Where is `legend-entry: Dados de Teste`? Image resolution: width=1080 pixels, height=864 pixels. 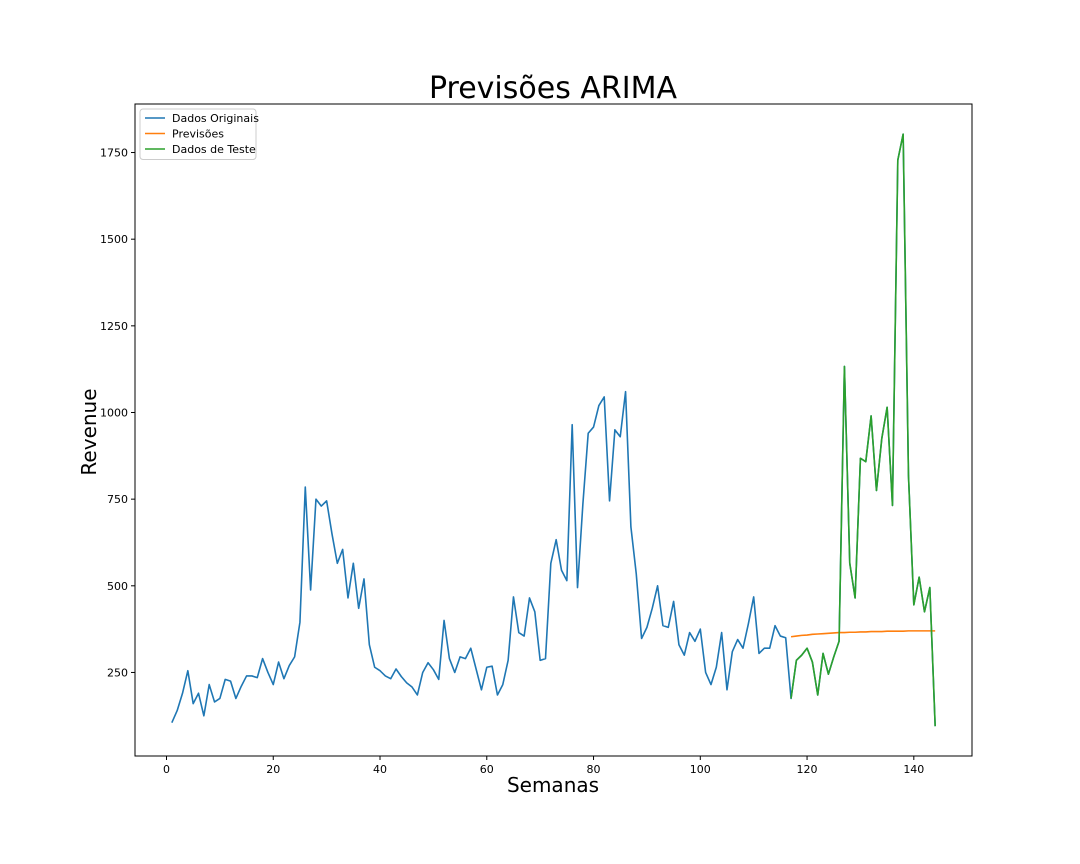 legend-entry: Dados de Teste is located at coordinates (214, 149).